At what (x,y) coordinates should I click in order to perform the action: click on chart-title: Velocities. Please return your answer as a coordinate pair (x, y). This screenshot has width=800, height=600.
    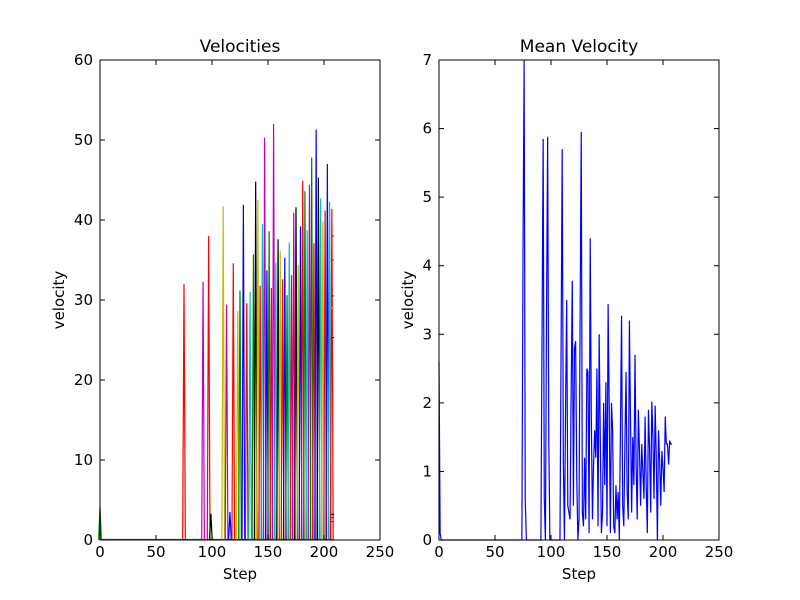
    Looking at the image, I should click on (240, 47).